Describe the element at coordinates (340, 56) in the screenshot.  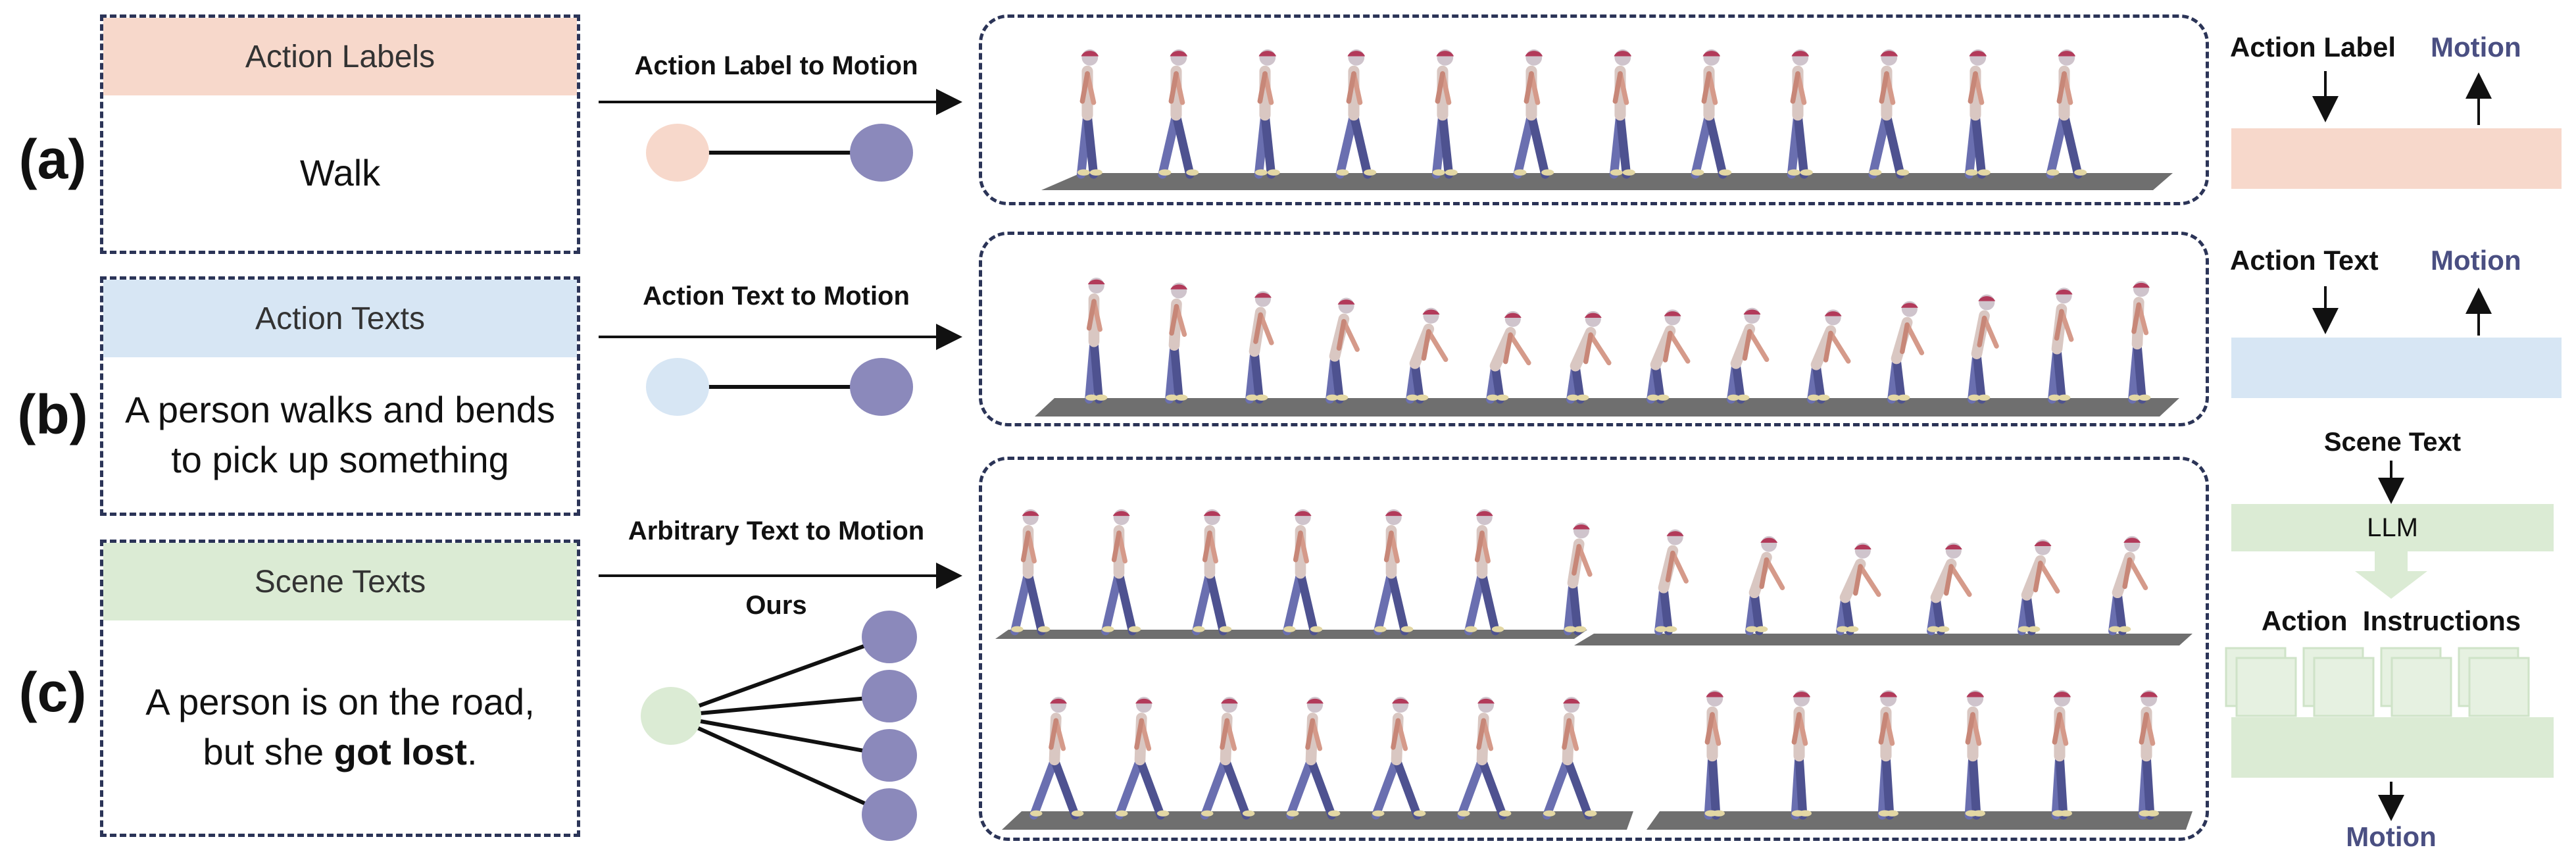
I see `card-header: Action Labels` at that location.